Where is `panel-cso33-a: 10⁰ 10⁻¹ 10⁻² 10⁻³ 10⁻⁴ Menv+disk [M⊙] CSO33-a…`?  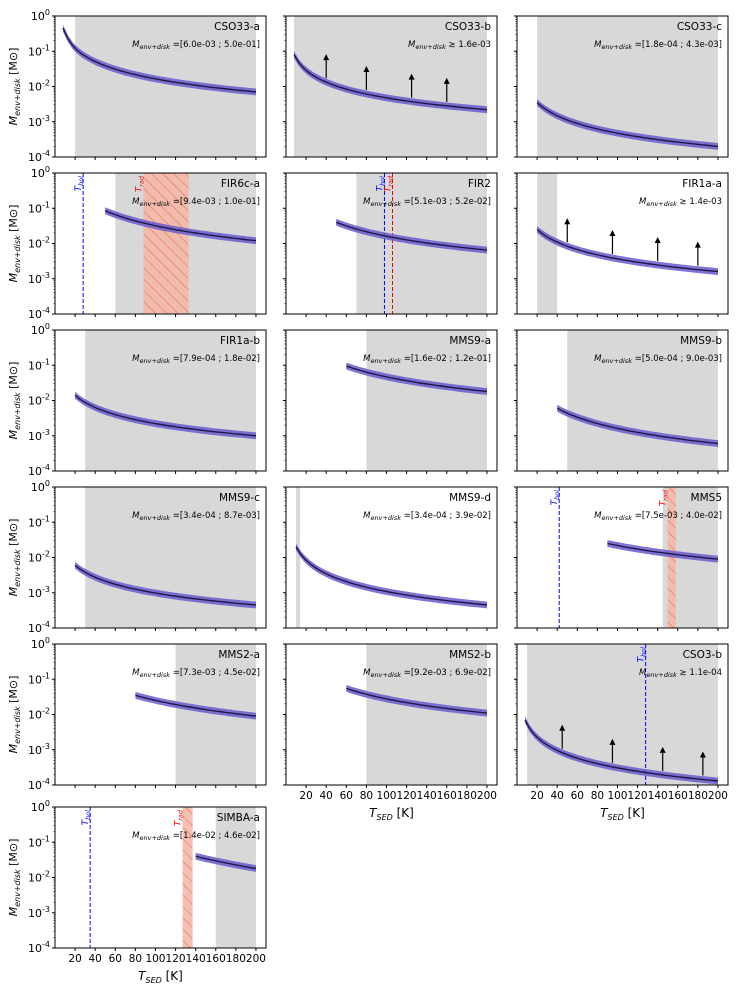
panel-cso33-a: 10⁰ 10⁻¹ 10⁻² 10⁻³ 10⁻⁴ Menv+disk [M⊙] CSO33-a… is located at coordinates (137, 86).